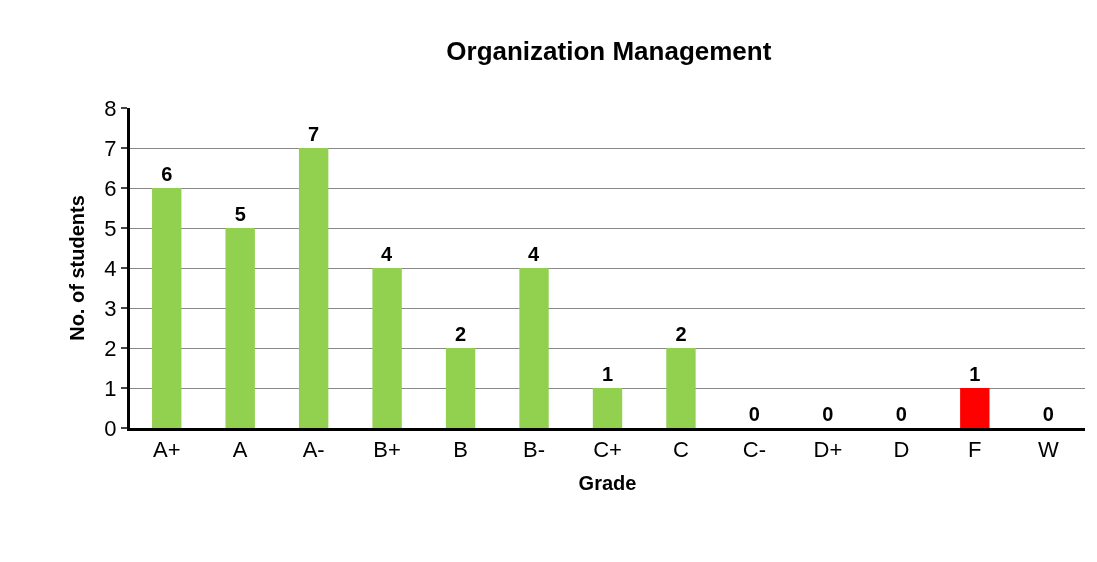 The width and height of the screenshot is (1097, 562). Describe the element at coordinates (609, 50) in the screenshot. I see `chart-title: Organization Management` at that location.